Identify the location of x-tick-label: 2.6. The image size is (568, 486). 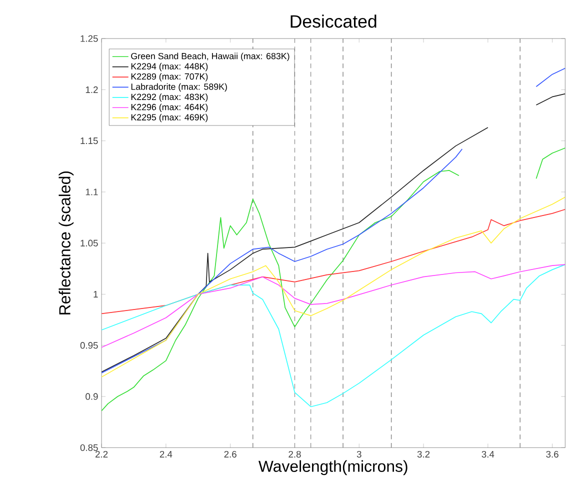
(230, 454).